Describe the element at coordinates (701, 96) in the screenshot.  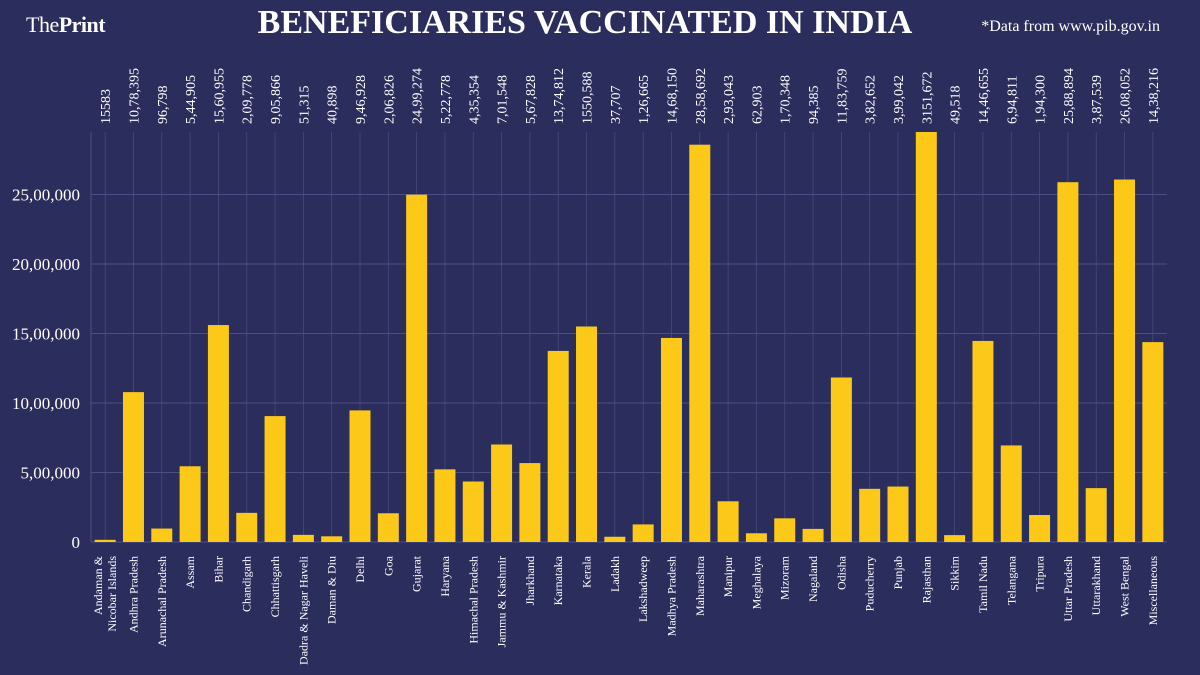
I see `value-label: 28,58,692` at that location.